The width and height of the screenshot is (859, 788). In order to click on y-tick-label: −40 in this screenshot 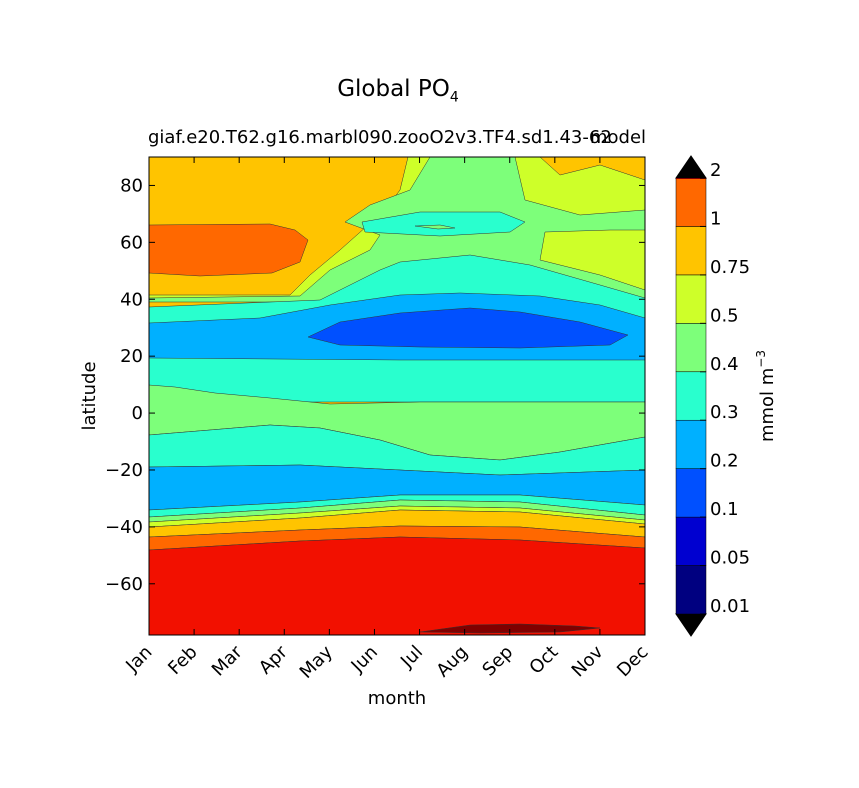, I will do `click(124, 527)`.